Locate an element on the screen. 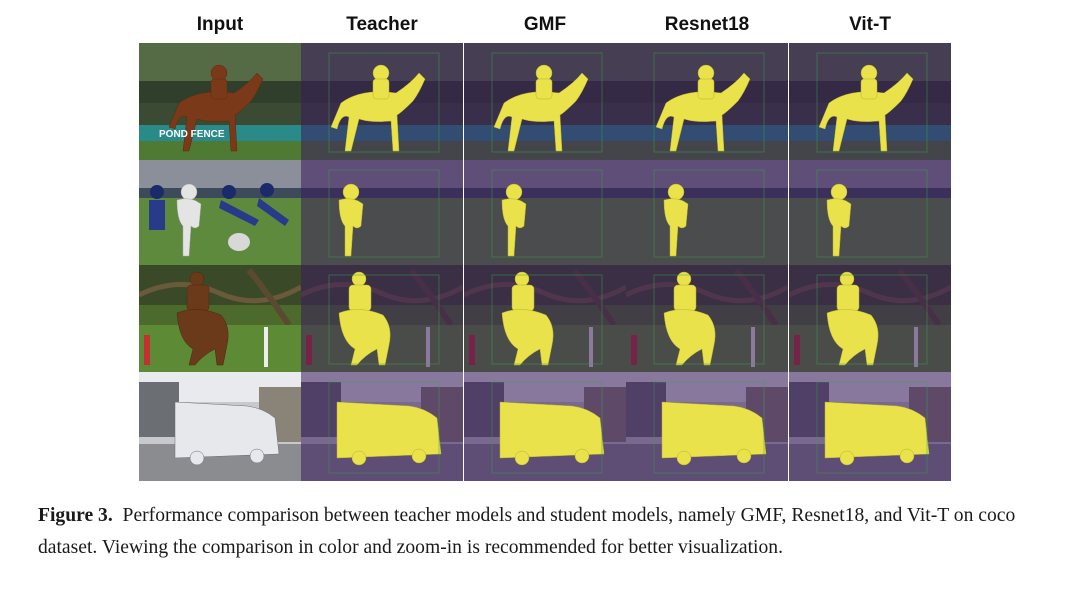 The width and height of the screenshot is (1080, 607). grid-cell-football-input is located at coordinates (220, 212).